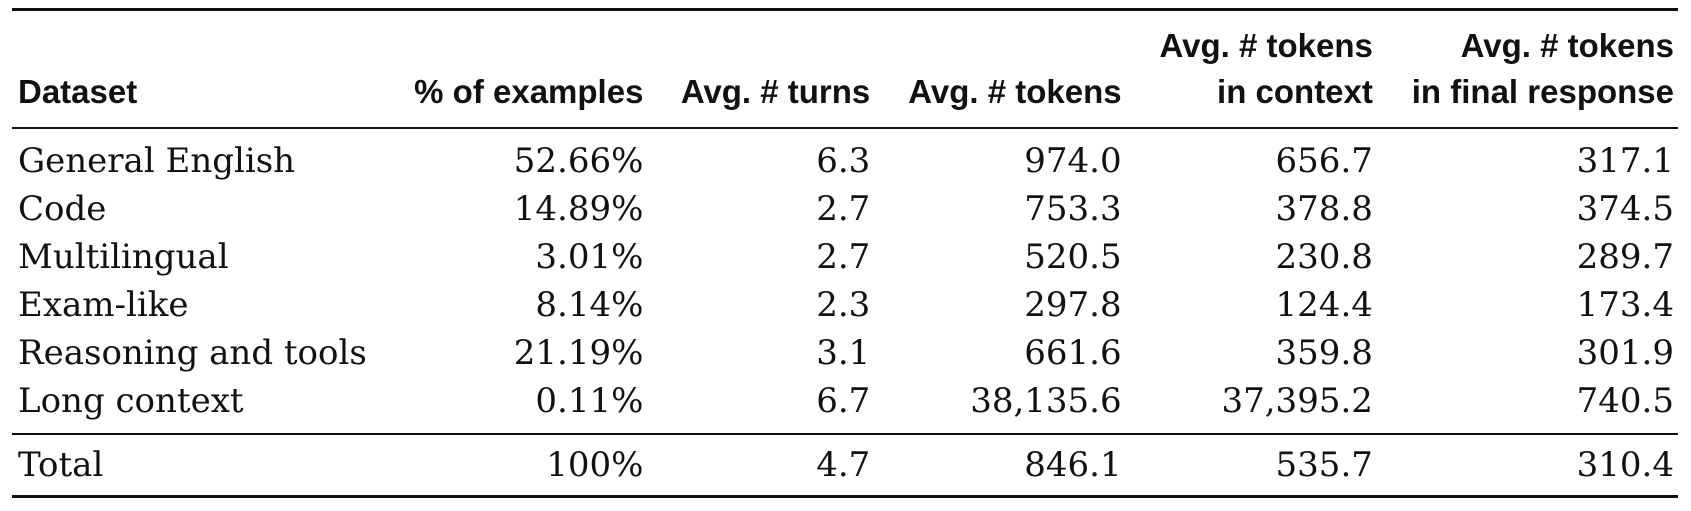 The image size is (1691, 511). I want to click on cell-final: 740.5, so click(1625, 401).